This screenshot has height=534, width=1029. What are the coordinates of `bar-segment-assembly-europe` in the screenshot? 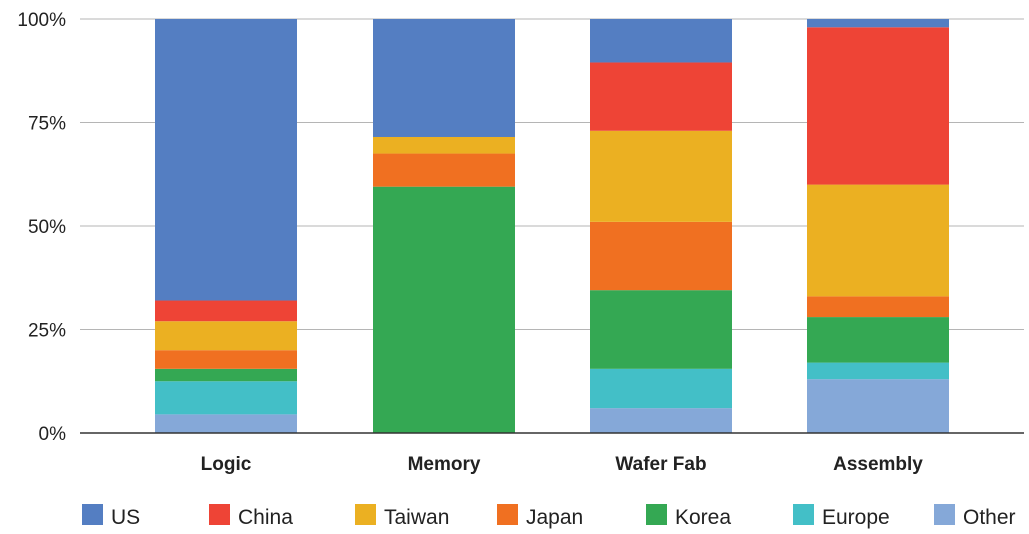 It's located at (878, 371).